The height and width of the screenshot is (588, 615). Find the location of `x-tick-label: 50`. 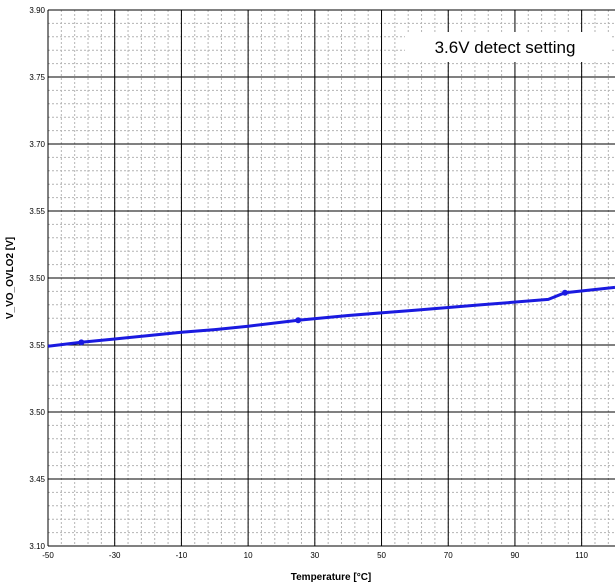

x-tick-label: 50 is located at coordinates (381, 555).